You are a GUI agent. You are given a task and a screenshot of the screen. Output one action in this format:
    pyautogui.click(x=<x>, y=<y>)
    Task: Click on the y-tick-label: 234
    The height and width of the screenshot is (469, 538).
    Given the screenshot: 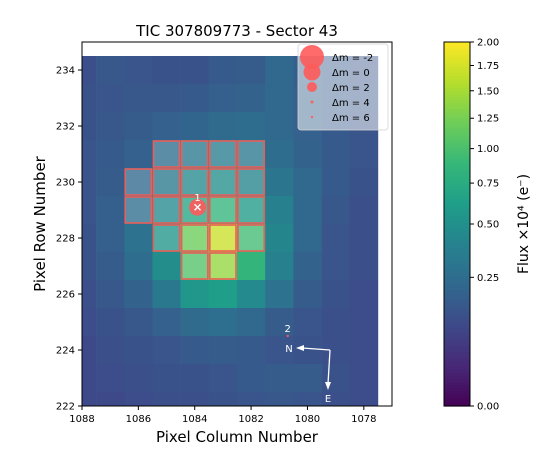 What is the action you would take?
    pyautogui.click(x=65, y=71)
    